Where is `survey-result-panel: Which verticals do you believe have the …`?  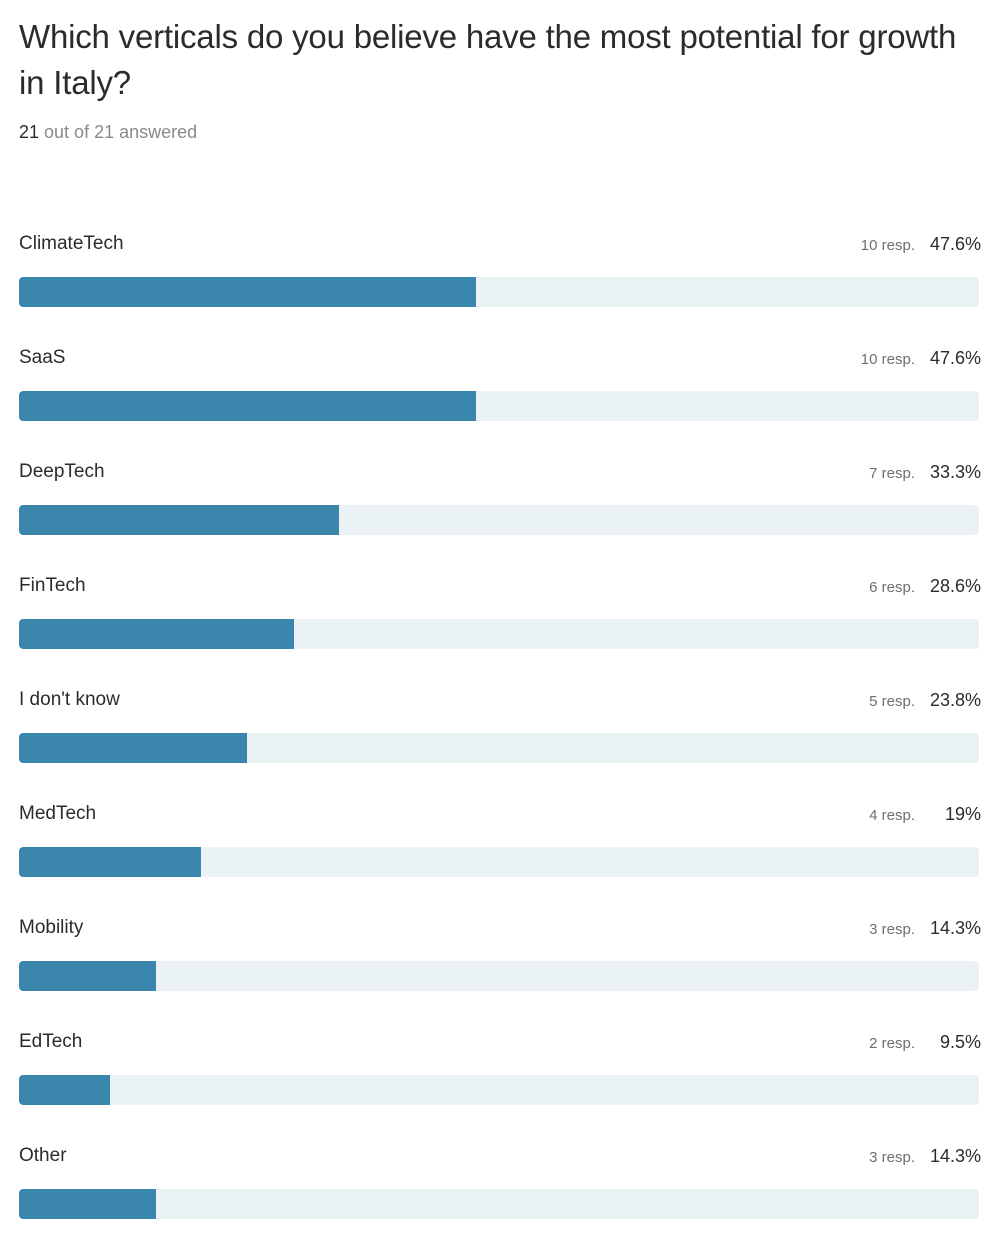 survey-result-panel: Which verticals do you believe have the … is located at coordinates (500, 72).